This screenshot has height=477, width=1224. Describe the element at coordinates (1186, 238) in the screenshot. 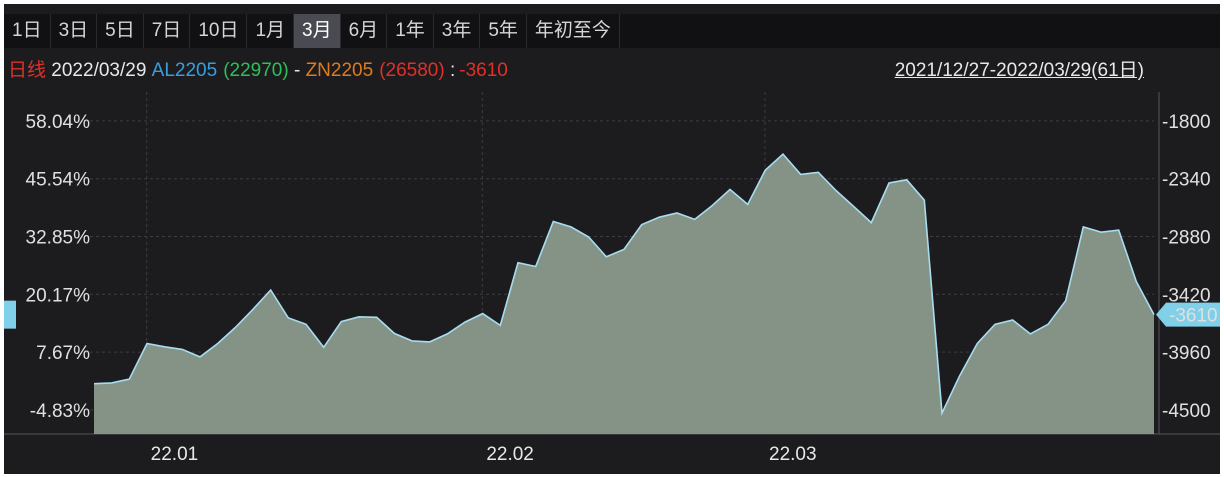

I see `y-right-tick-2: -2880` at that location.